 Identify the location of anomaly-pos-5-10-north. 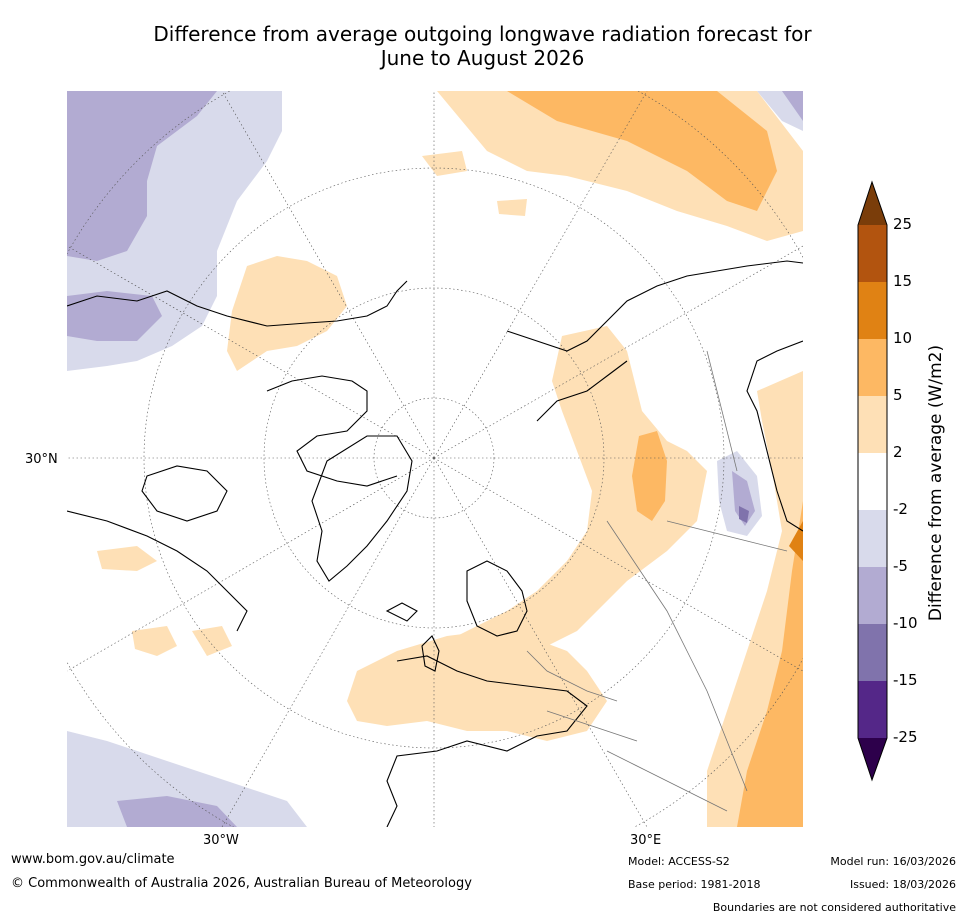
(642, 151).